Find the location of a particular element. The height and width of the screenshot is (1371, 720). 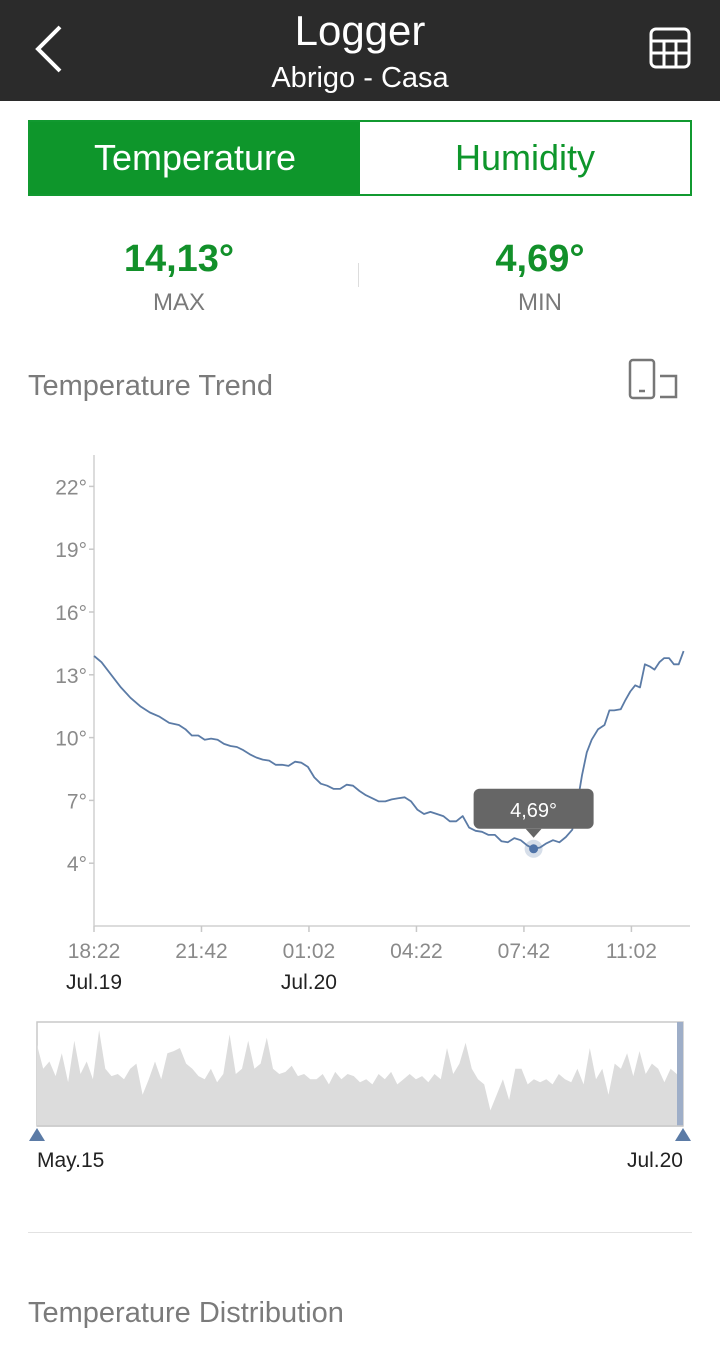

y-tick-label: 4° is located at coordinates (77, 864).